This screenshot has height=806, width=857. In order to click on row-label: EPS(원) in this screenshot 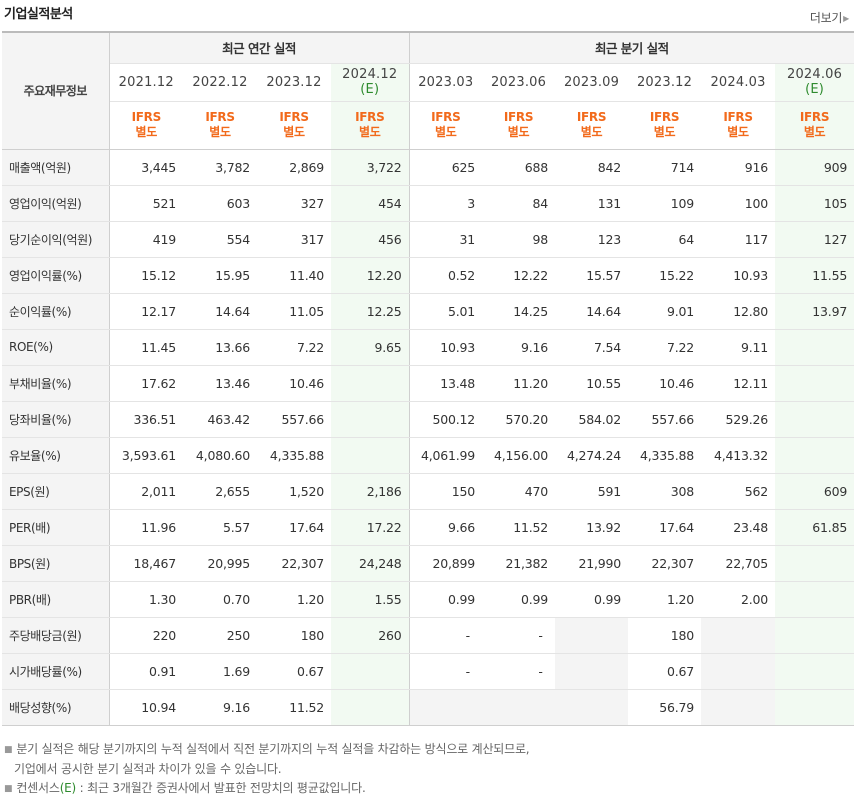, I will do `click(56, 491)`.